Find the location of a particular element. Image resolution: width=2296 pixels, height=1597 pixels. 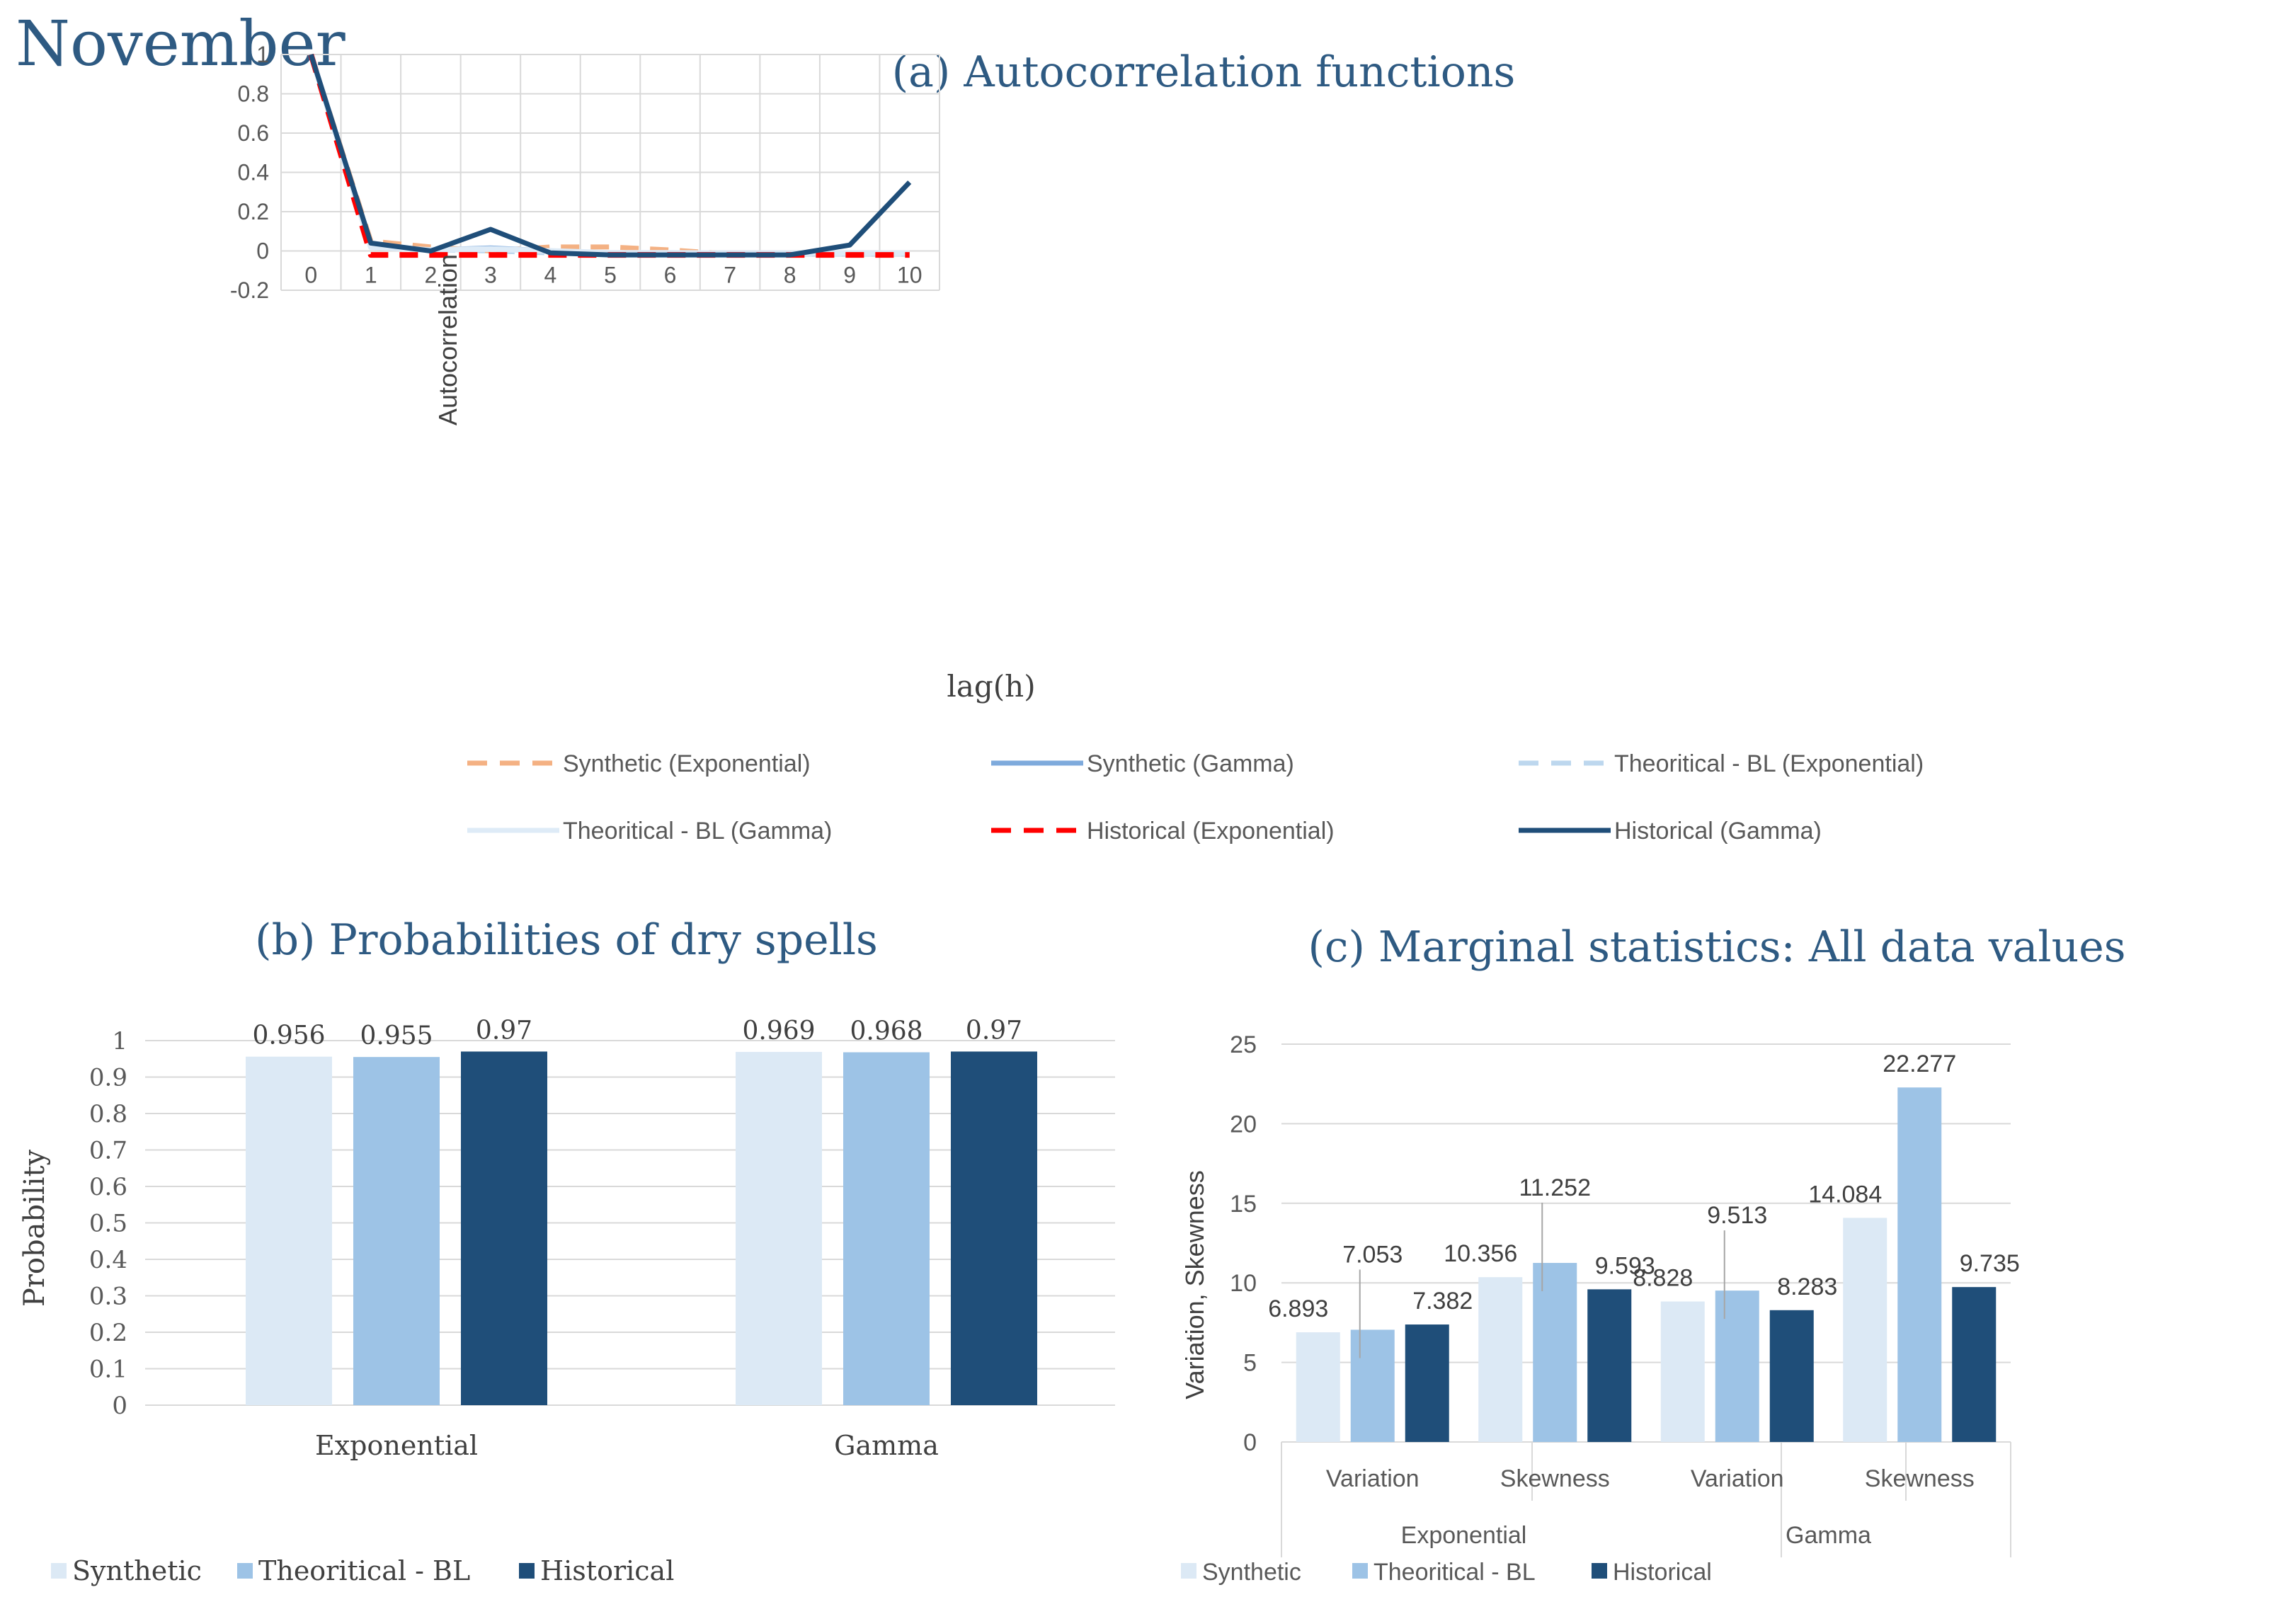

page-title: November is located at coordinates (181, 43).